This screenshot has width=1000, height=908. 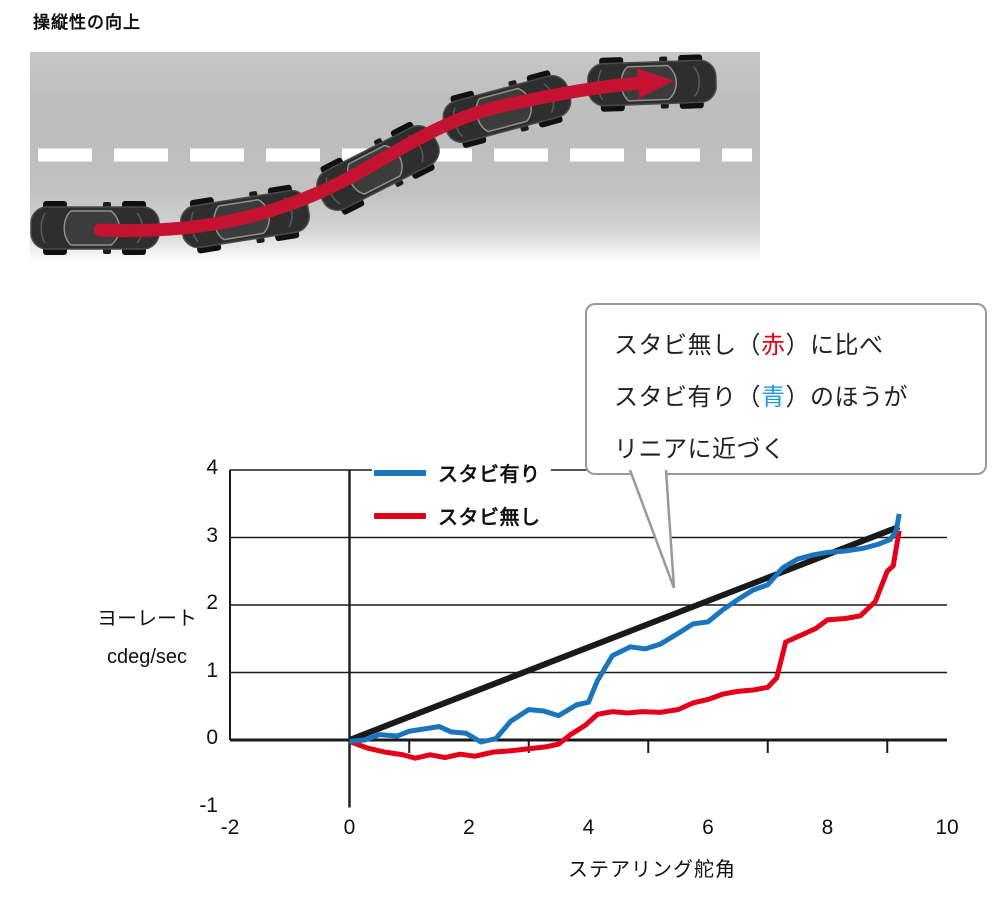 I want to click on x-axis-title: ステアリング舵角, so click(x=652, y=870).